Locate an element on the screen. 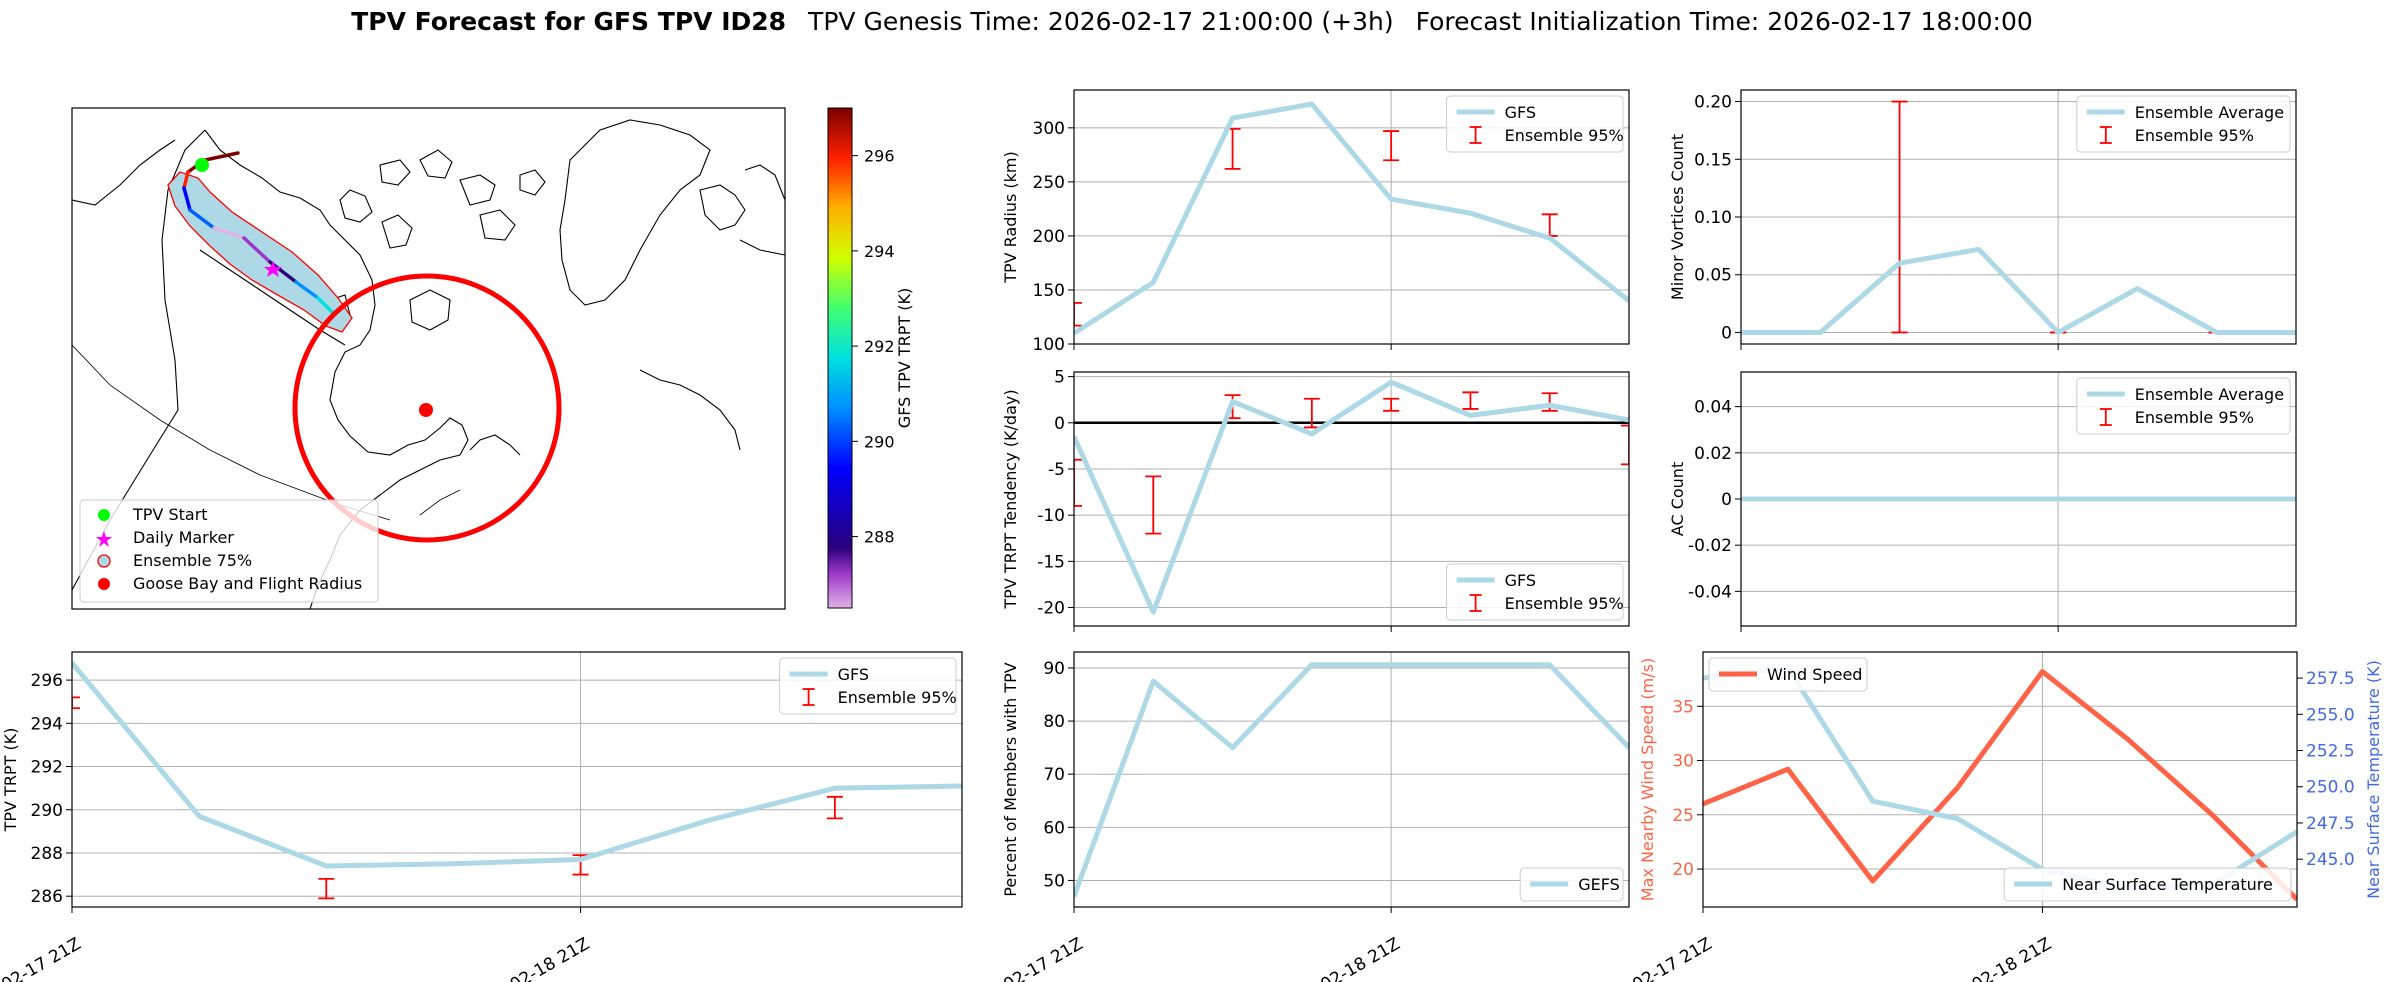 This screenshot has width=2384, height=982. y-tick-label: -0.04 is located at coordinates (1710, 592).